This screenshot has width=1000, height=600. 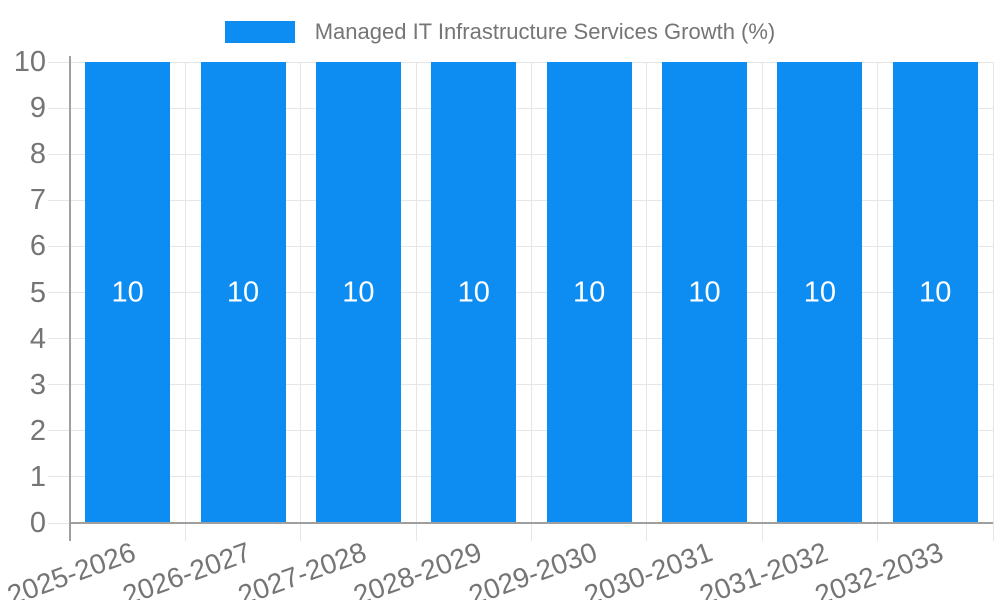 I want to click on x-axis-line, so click(x=531, y=523).